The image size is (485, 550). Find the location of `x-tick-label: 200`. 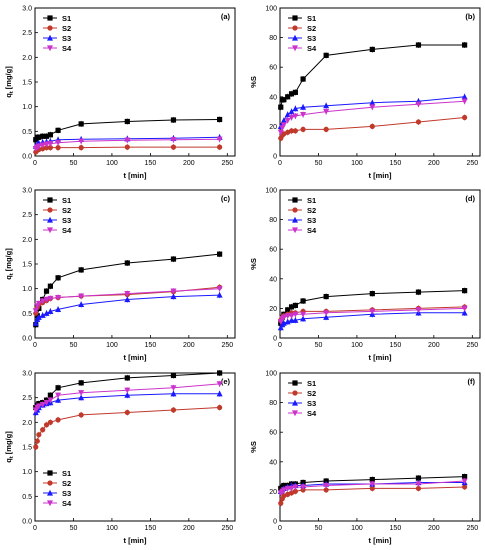

x-tick-label: 200 is located at coordinates (189, 163).